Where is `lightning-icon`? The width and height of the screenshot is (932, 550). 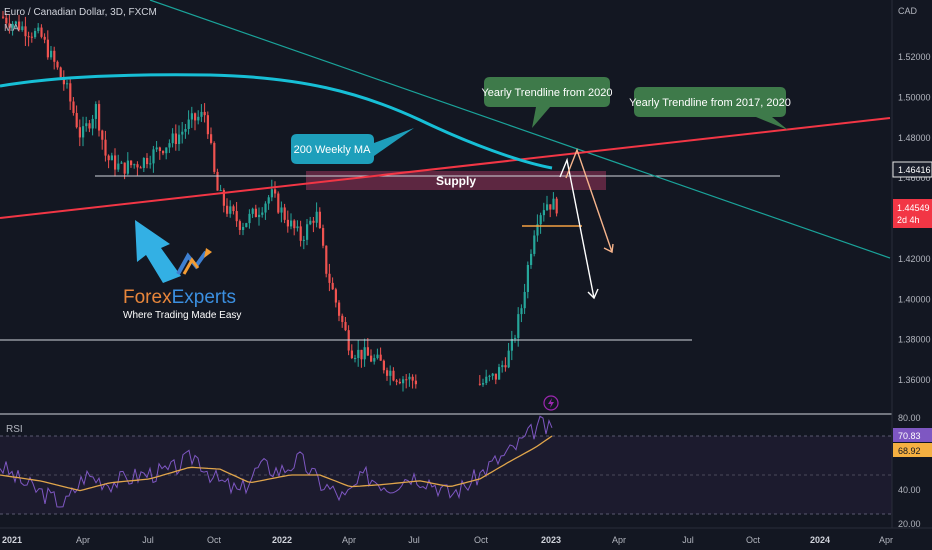
lightning-icon is located at coordinates (551, 403).